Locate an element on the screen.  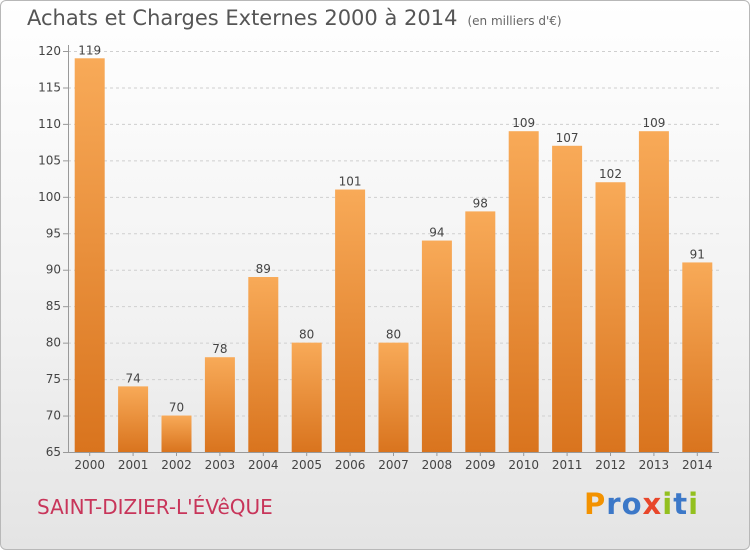
y-axis: 65 70 75 80 85 90 95 100 105 110 115 120 is located at coordinates (53, 251).